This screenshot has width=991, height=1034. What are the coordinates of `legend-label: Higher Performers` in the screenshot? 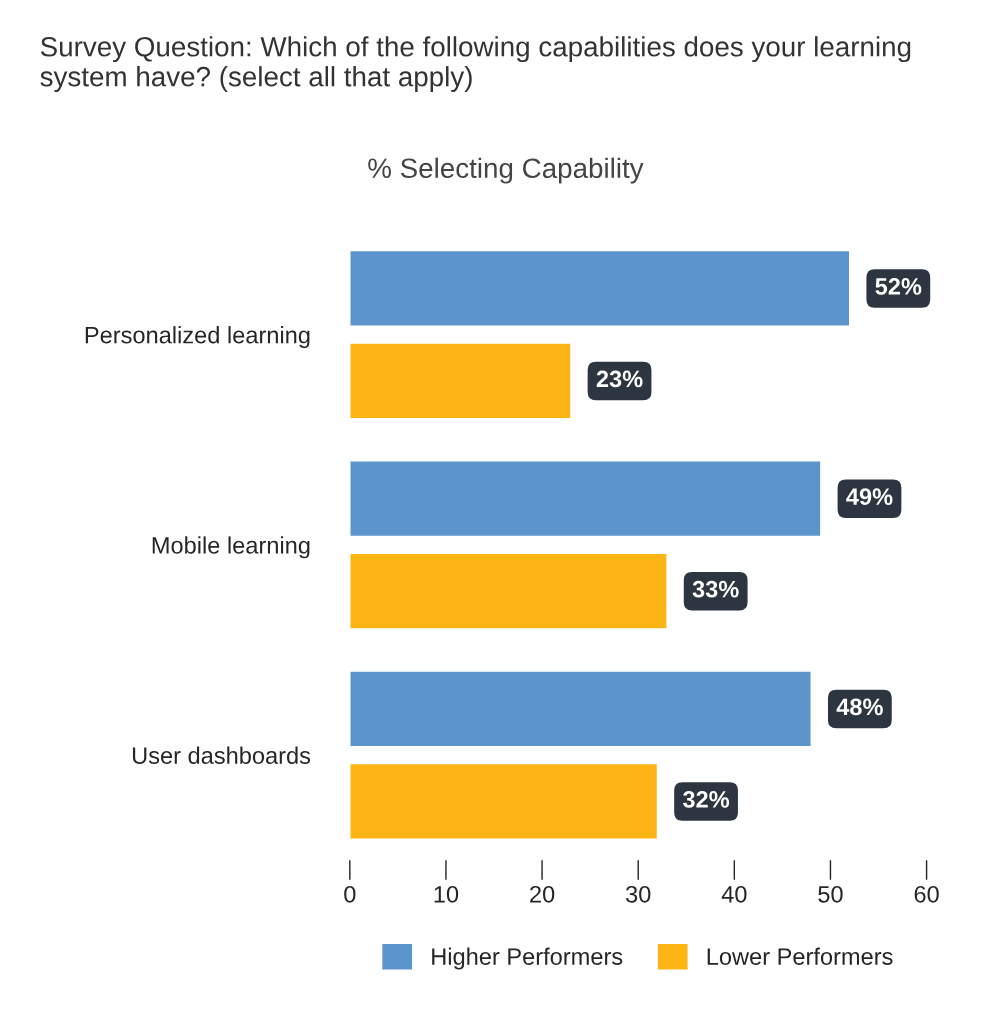 It's located at (527, 958).